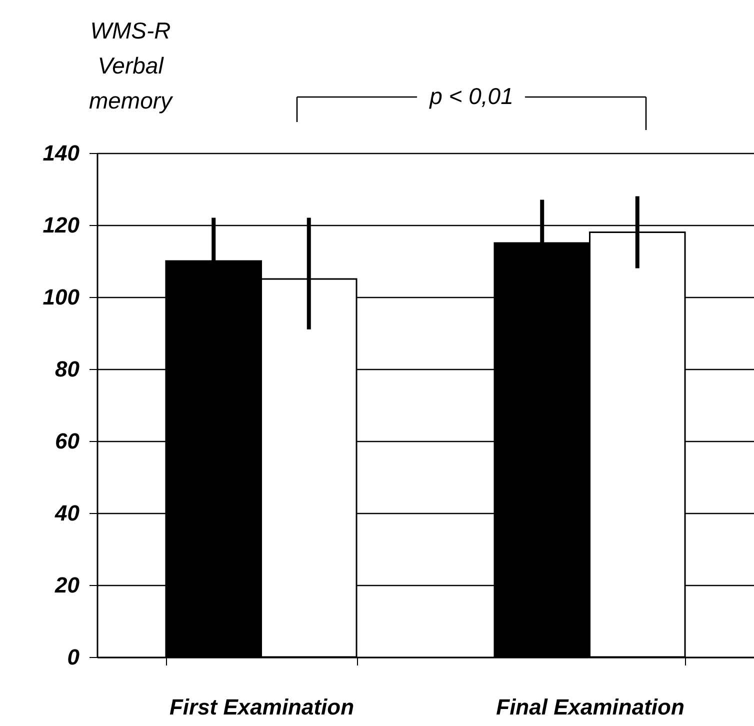  Describe the element at coordinates (471, 96) in the screenshot. I see `text: p < 0,01` at that location.